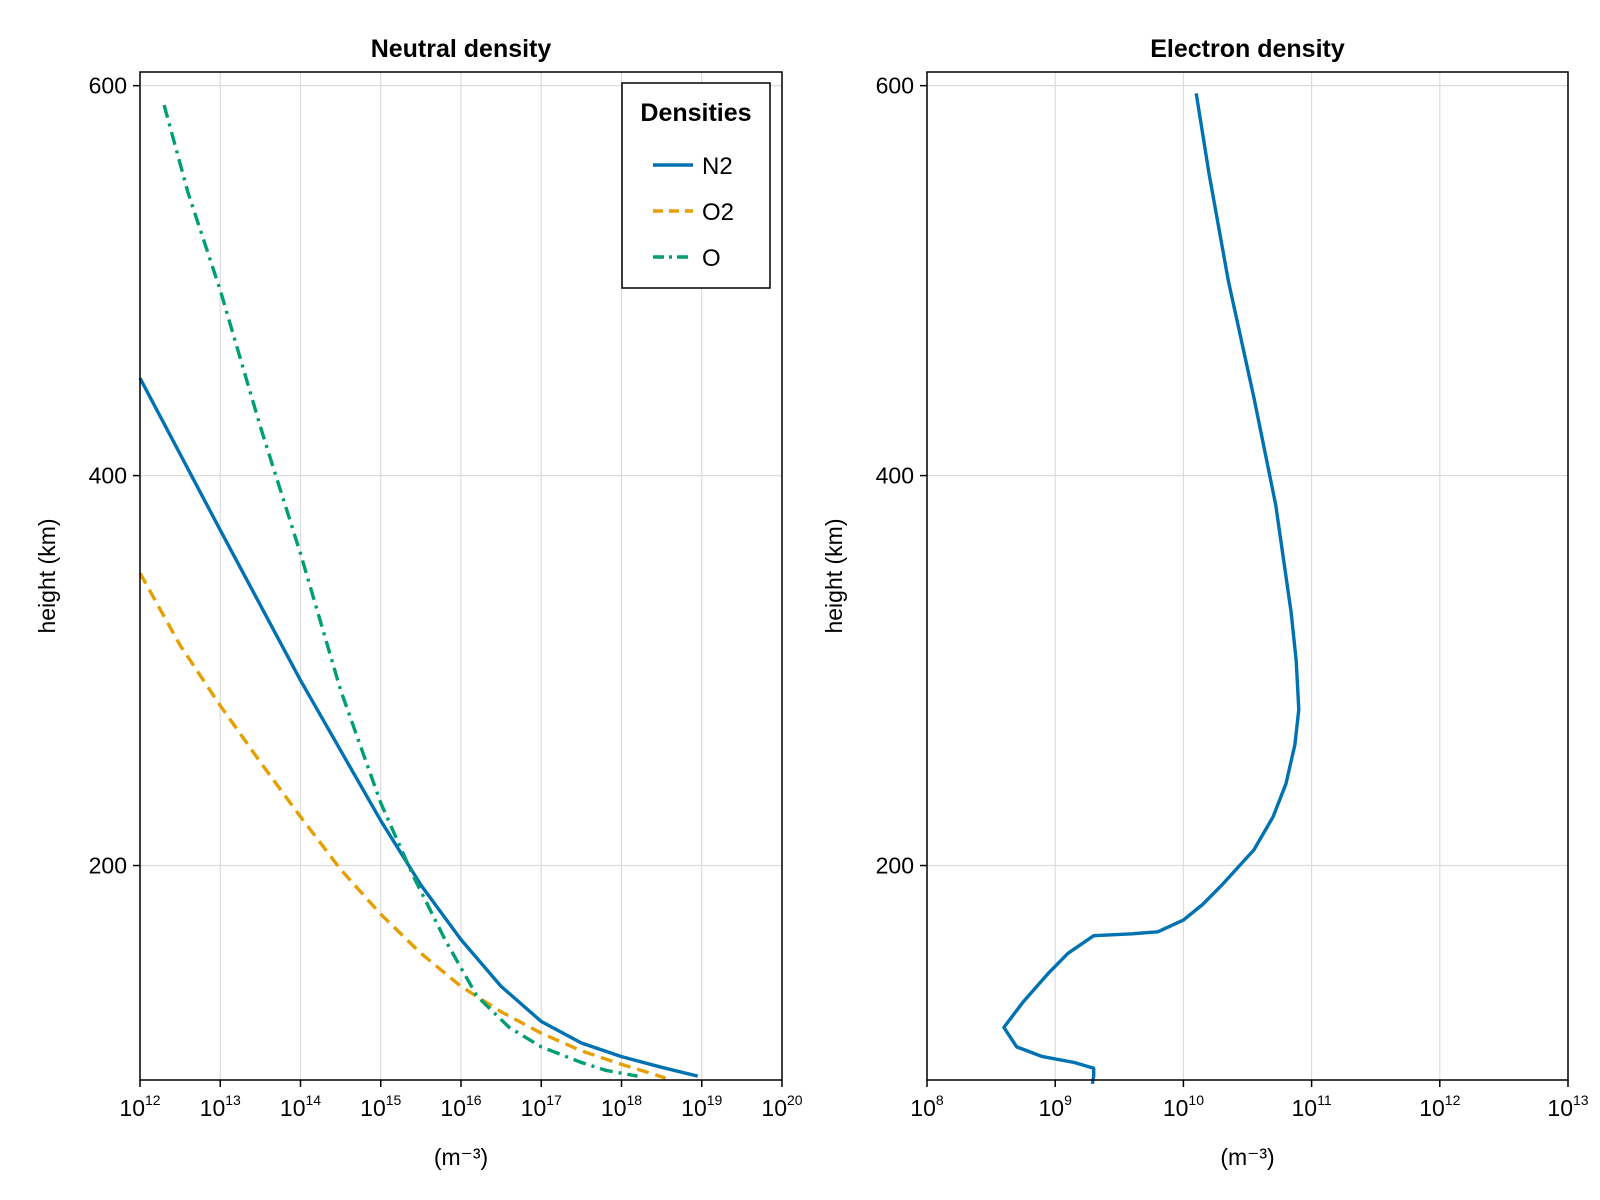  I want to click on x-tick-label: 10²⁰, so click(781, 1106).